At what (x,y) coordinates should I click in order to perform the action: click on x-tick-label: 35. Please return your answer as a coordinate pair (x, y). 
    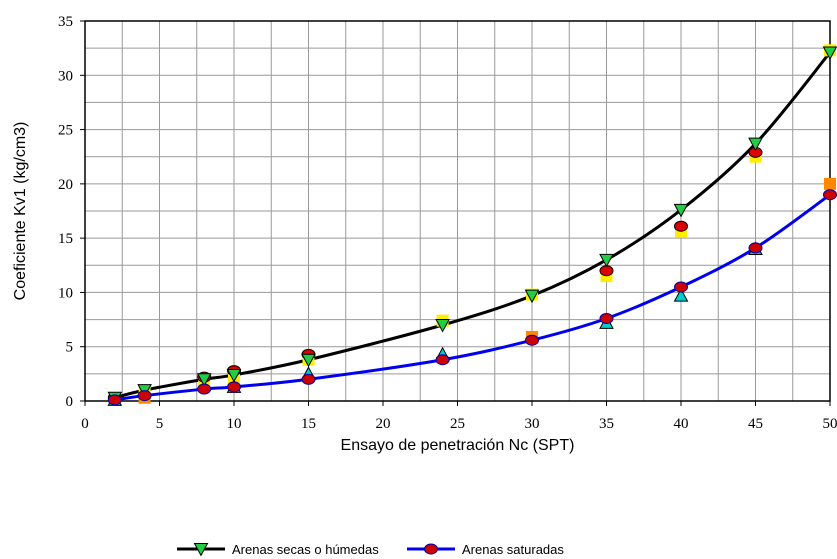
    Looking at the image, I should click on (606, 424).